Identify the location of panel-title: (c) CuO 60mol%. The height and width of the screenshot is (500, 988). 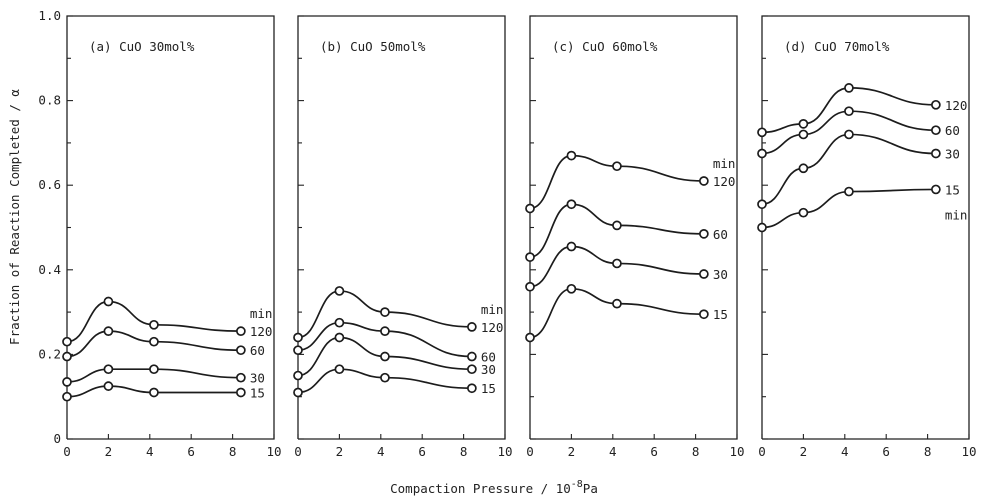
(605, 46).